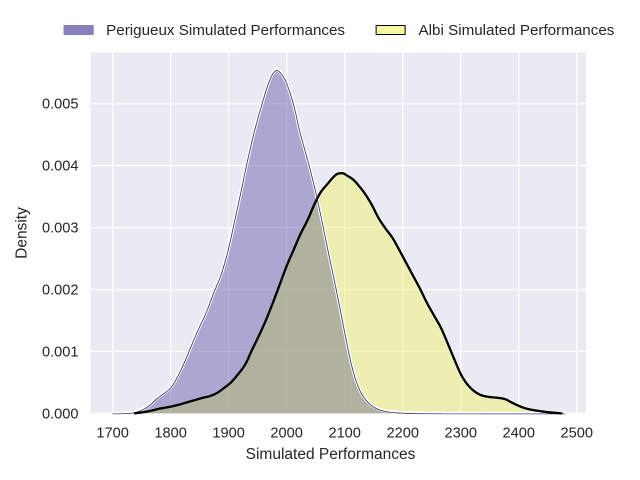 The image size is (640, 480). Describe the element at coordinates (344, 433) in the screenshot. I see `x-tick-label: 2100` at that location.